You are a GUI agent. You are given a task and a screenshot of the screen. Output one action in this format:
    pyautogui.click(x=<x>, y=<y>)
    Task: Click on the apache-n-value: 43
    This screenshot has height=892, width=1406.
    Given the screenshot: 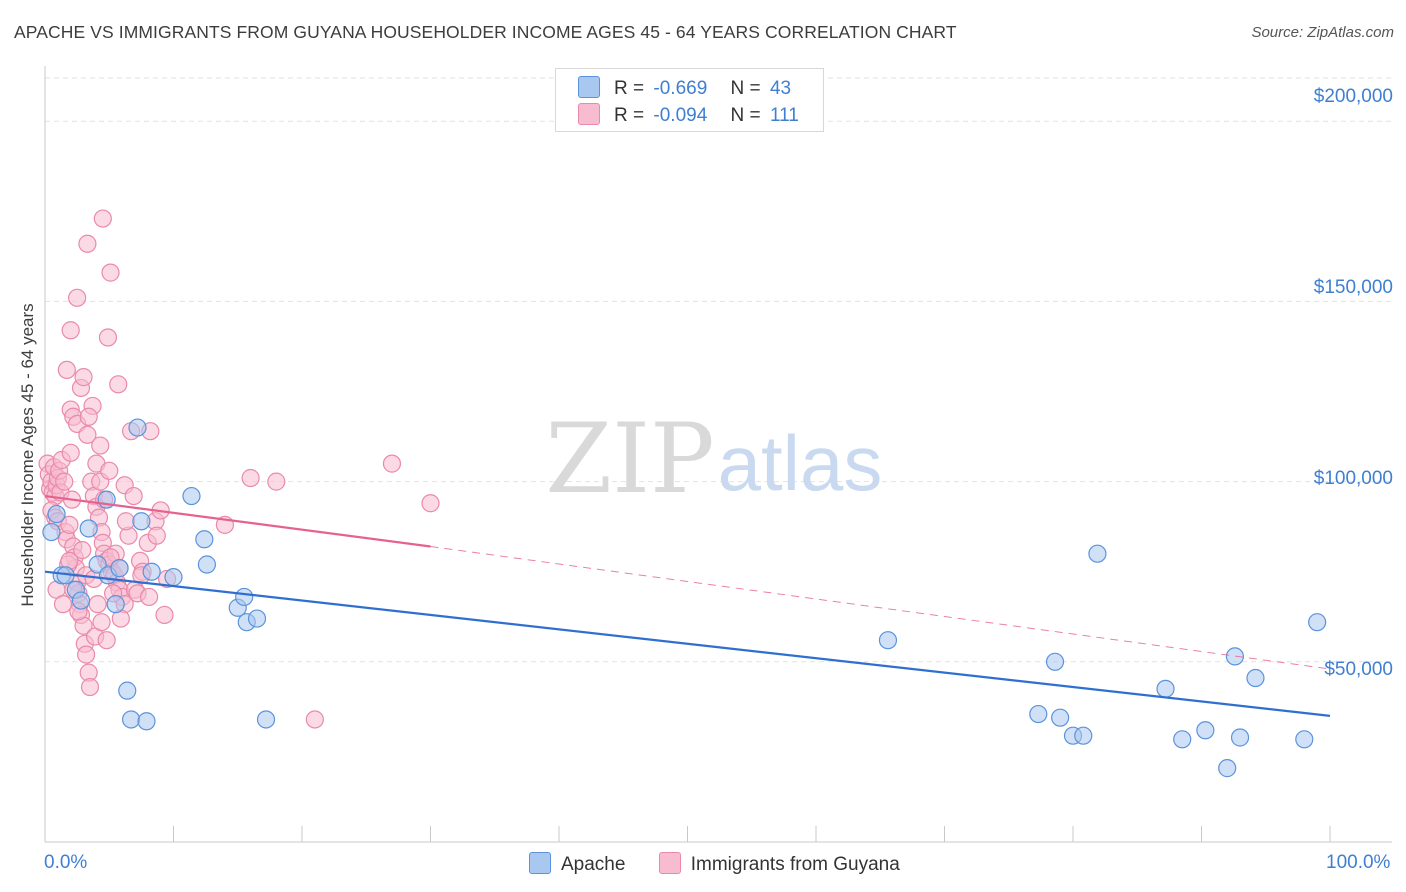 What is the action you would take?
    pyautogui.click(x=780, y=88)
    